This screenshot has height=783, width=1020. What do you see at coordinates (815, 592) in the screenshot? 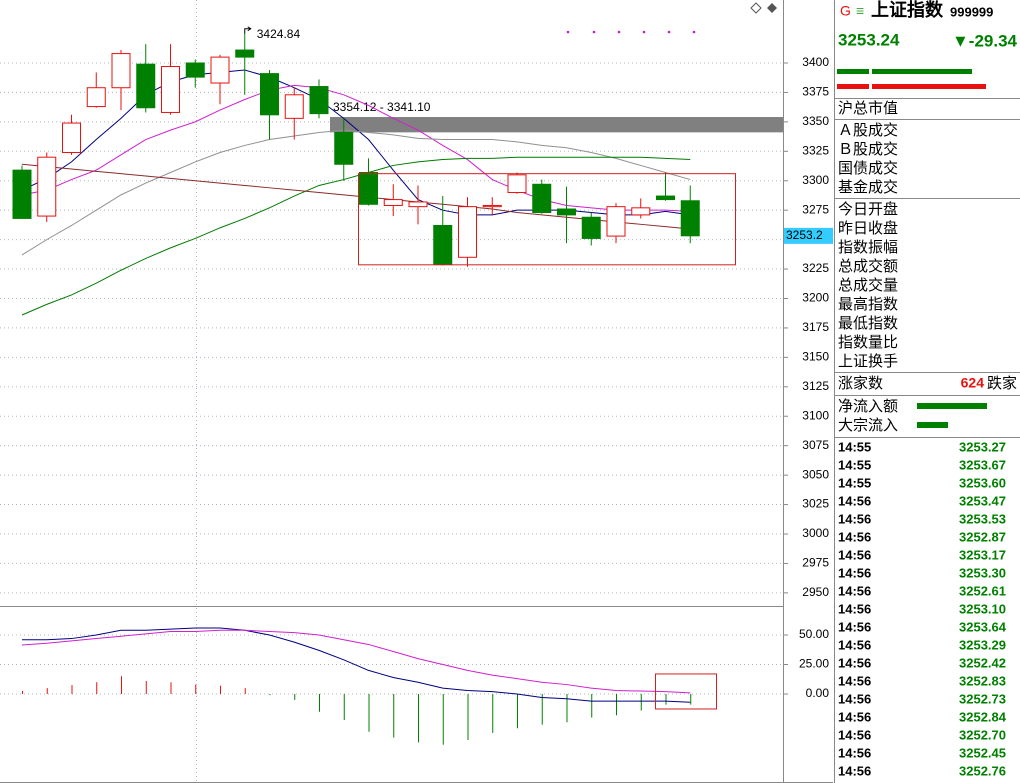
I see `y-tick-label: 2950` at bounding box center [815, 592].